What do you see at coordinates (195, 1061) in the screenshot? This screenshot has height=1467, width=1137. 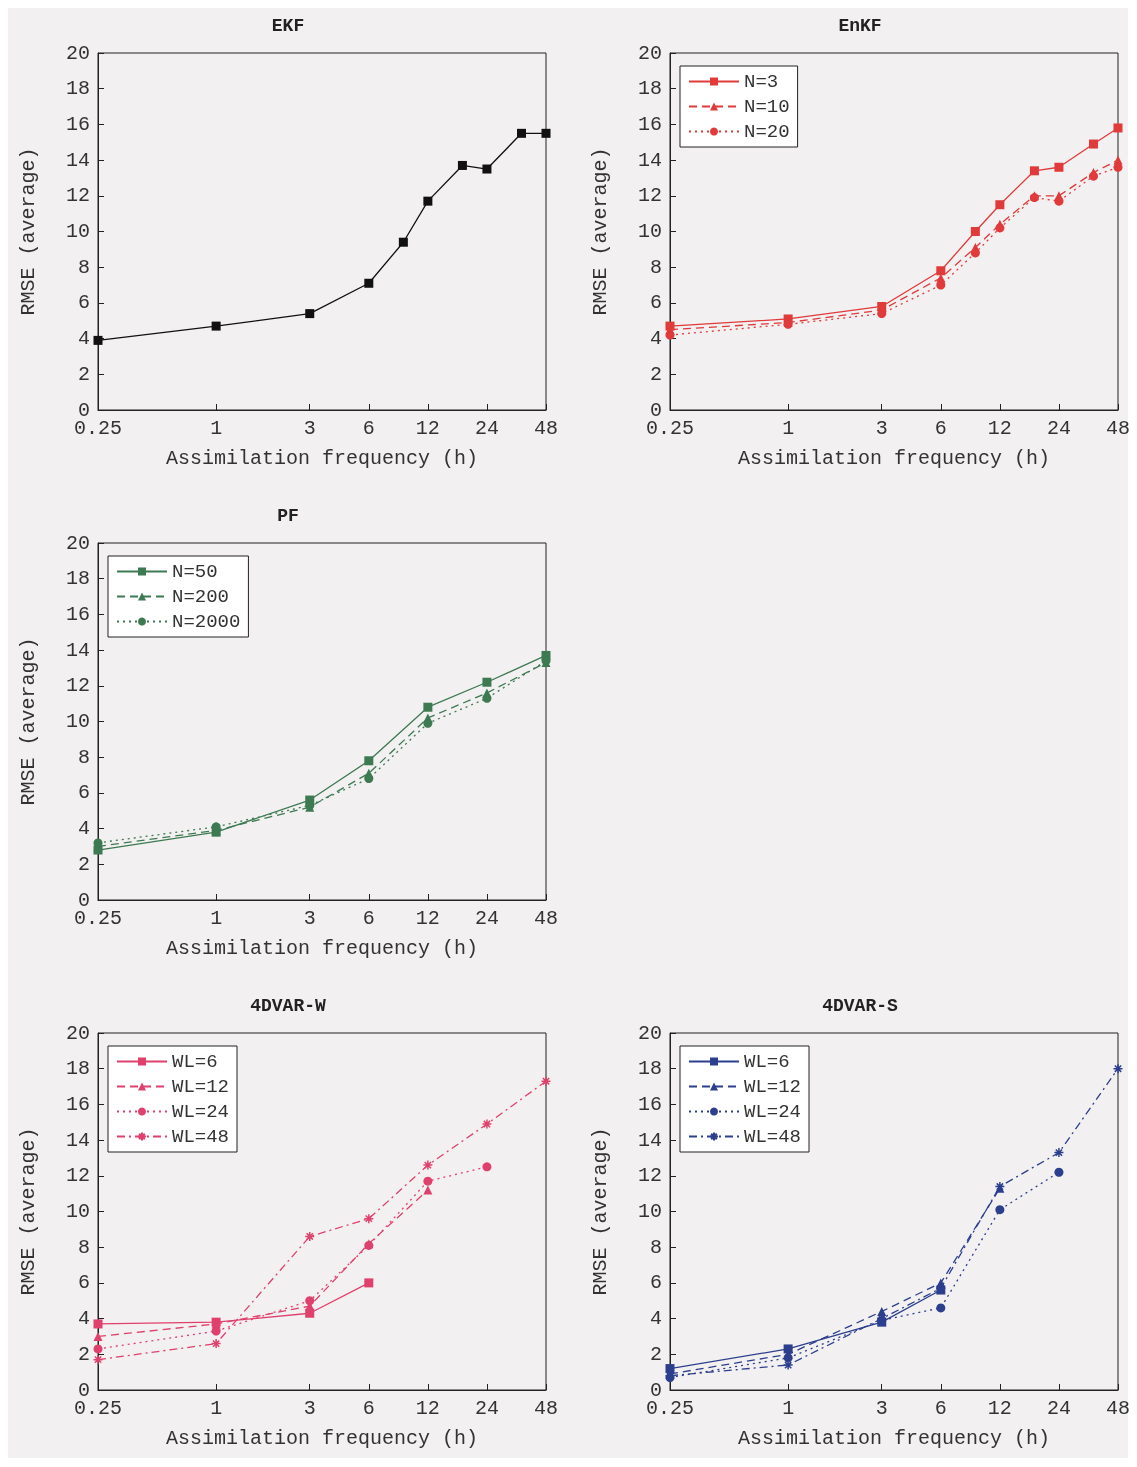 I see `legend-label: WL=6` at bounding box center [195, 1061].